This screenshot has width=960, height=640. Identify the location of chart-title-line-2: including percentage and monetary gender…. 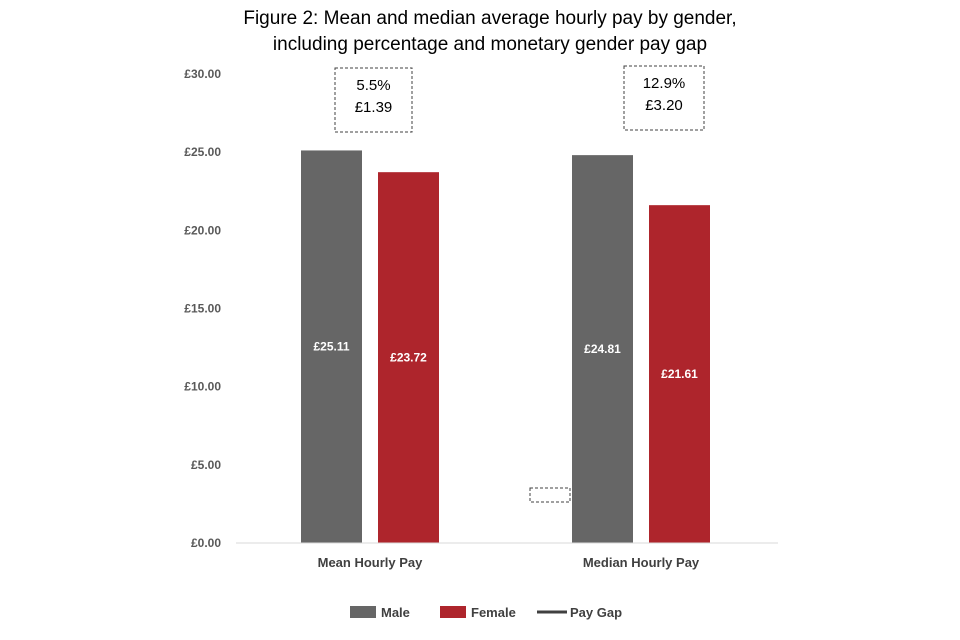
(490, 44).